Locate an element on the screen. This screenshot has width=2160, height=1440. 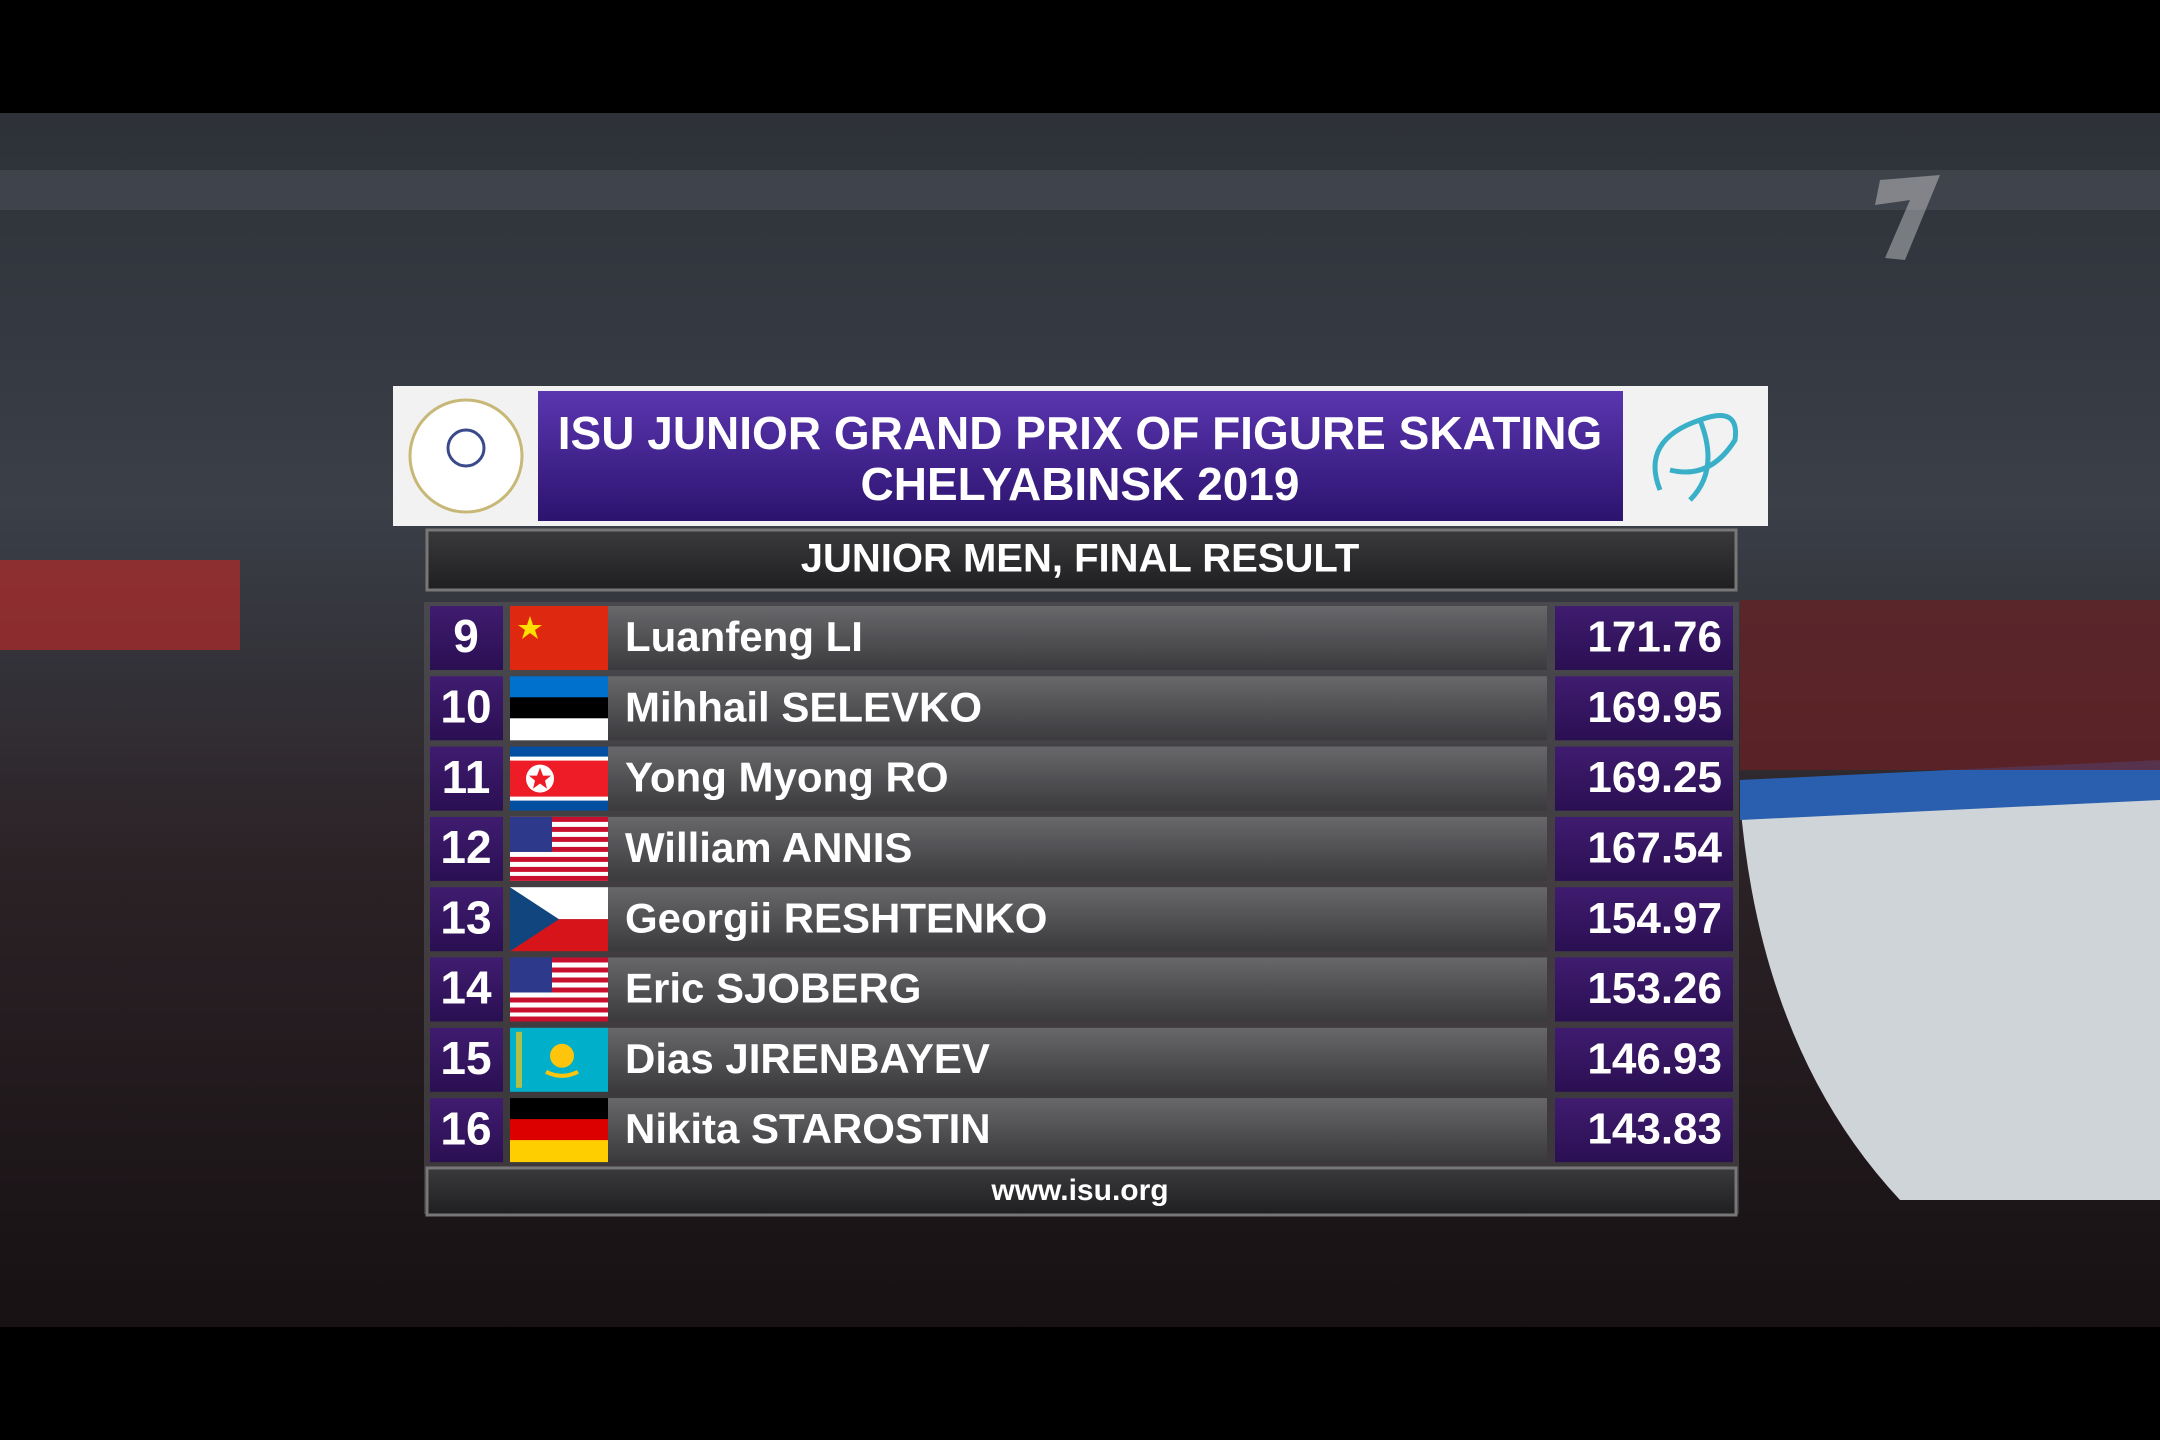
row: 16 Nikita STAROSTIN 143.83 is located at coordinates (1081, 1130).